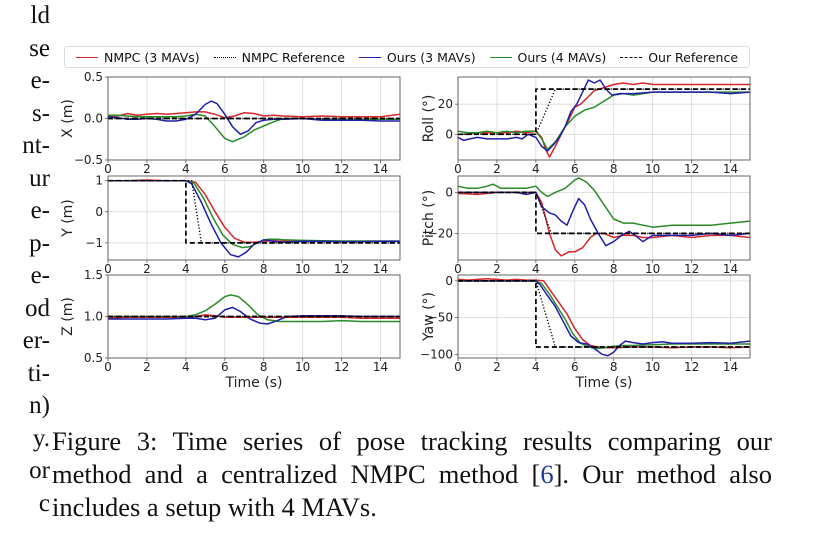 The image size is (817, 555). What do you see at coordinates (68, 118) in the screenshot?
I see `y-axis-label: X (m)` at bounding box center [68, 118].